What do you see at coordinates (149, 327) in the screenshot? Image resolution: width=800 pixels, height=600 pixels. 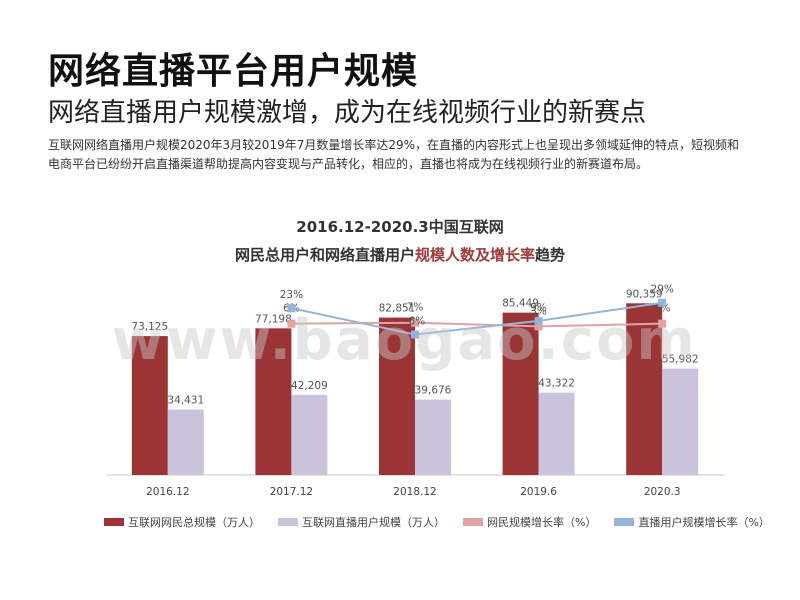 I see `data-label: 73,125` at bounding box center [149, 327].